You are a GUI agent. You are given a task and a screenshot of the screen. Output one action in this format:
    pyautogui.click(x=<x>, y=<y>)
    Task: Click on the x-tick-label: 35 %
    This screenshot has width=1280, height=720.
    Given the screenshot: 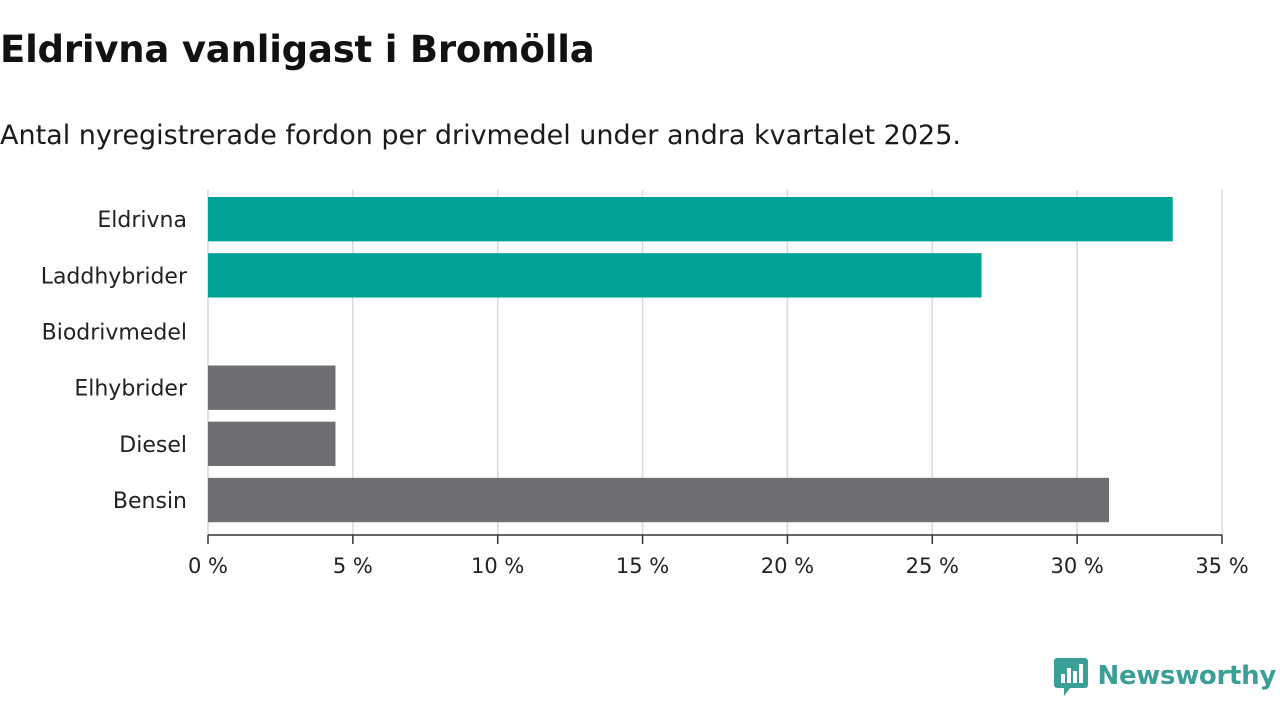 What is the action you would take?
    pyautogui.click(x=1221, y=566)
    